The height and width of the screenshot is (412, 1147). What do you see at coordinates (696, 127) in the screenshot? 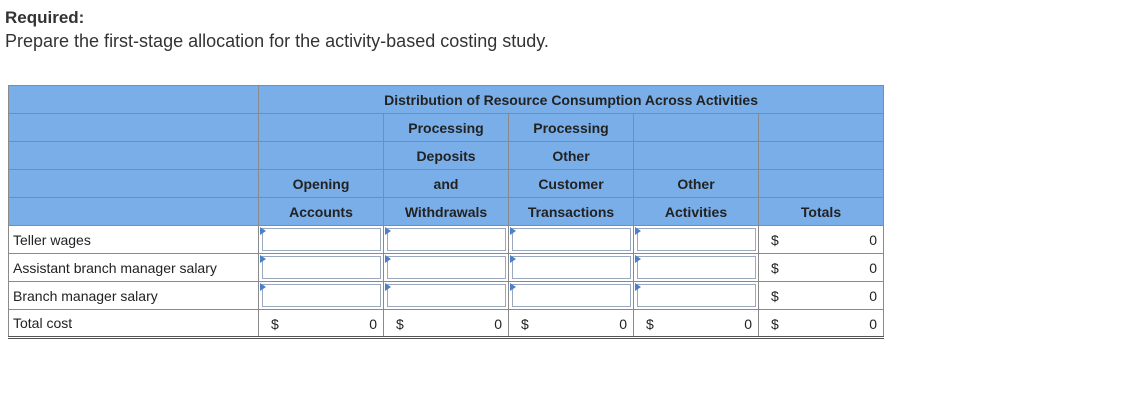
I see `col-header-other-l1` at bounding box center [696, 127].